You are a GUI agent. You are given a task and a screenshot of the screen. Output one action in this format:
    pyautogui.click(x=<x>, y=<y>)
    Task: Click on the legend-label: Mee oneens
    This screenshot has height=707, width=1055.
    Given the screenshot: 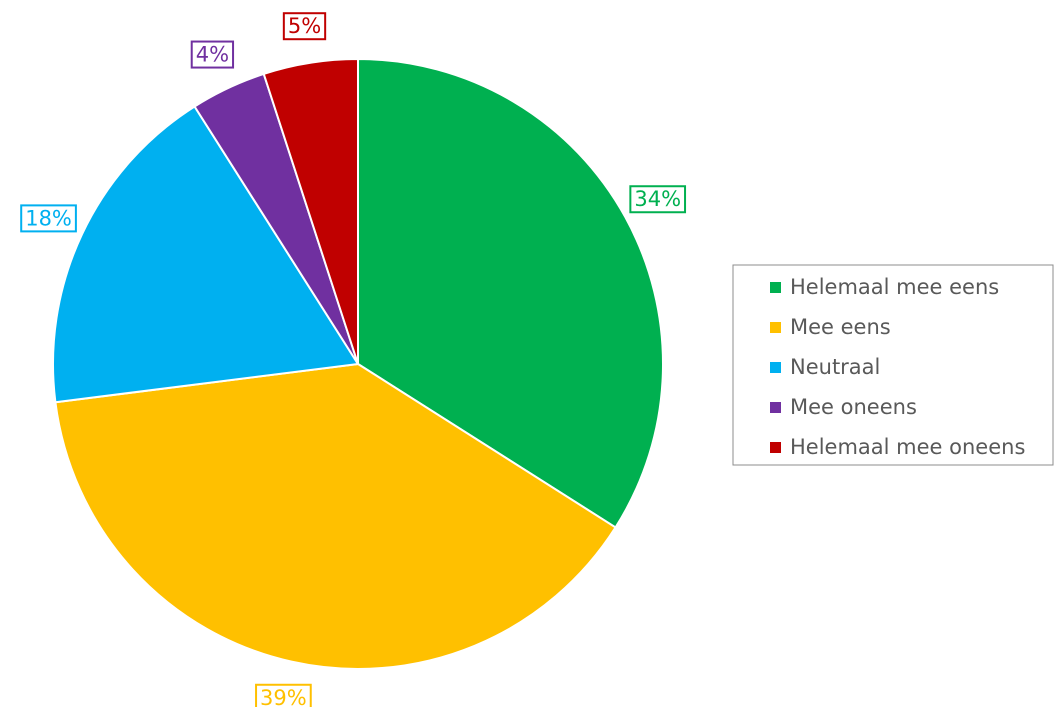 What is the action you would take?
    pyautogui.click(x=853, y=407)
    